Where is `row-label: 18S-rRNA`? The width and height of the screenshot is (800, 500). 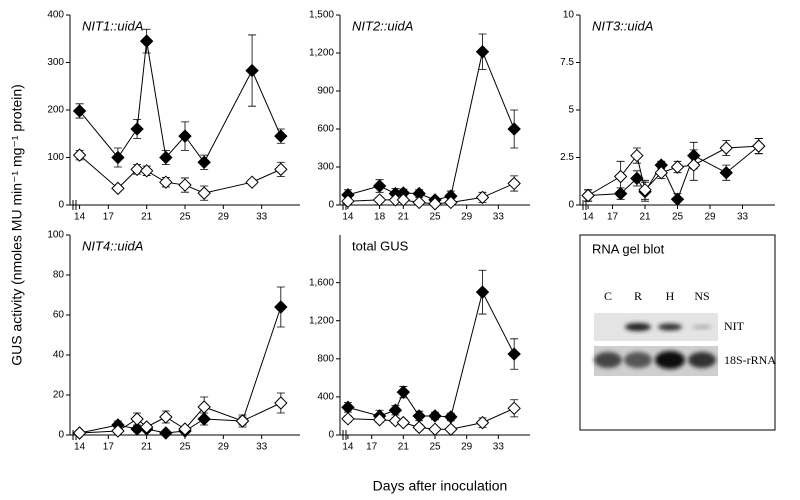 row-label: 18S-rRNA is located at coordinates (750, 360).